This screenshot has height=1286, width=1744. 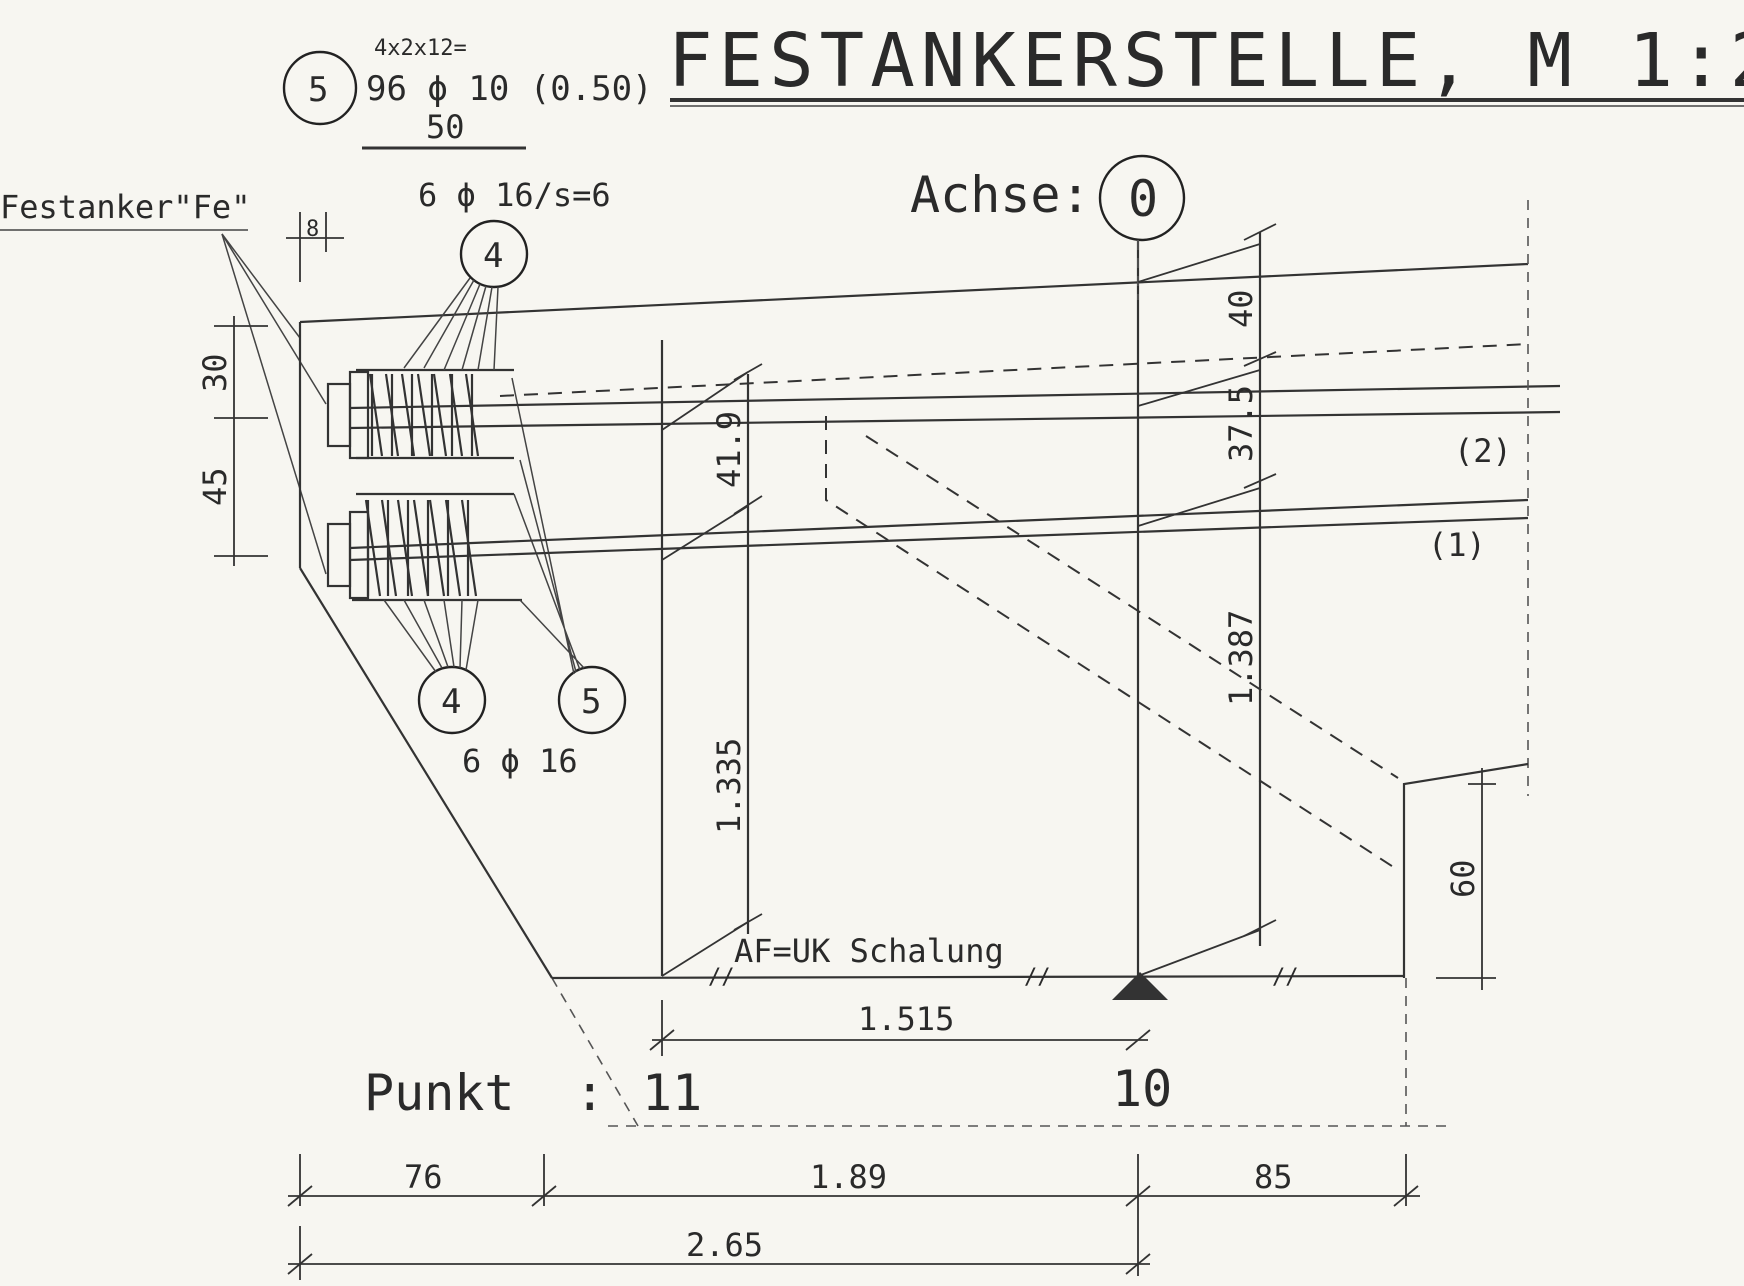 What do you see at coordinates (451, 324) in the screenshot?
I see `bar4-top-leaders` at bounding box center [451, 324].